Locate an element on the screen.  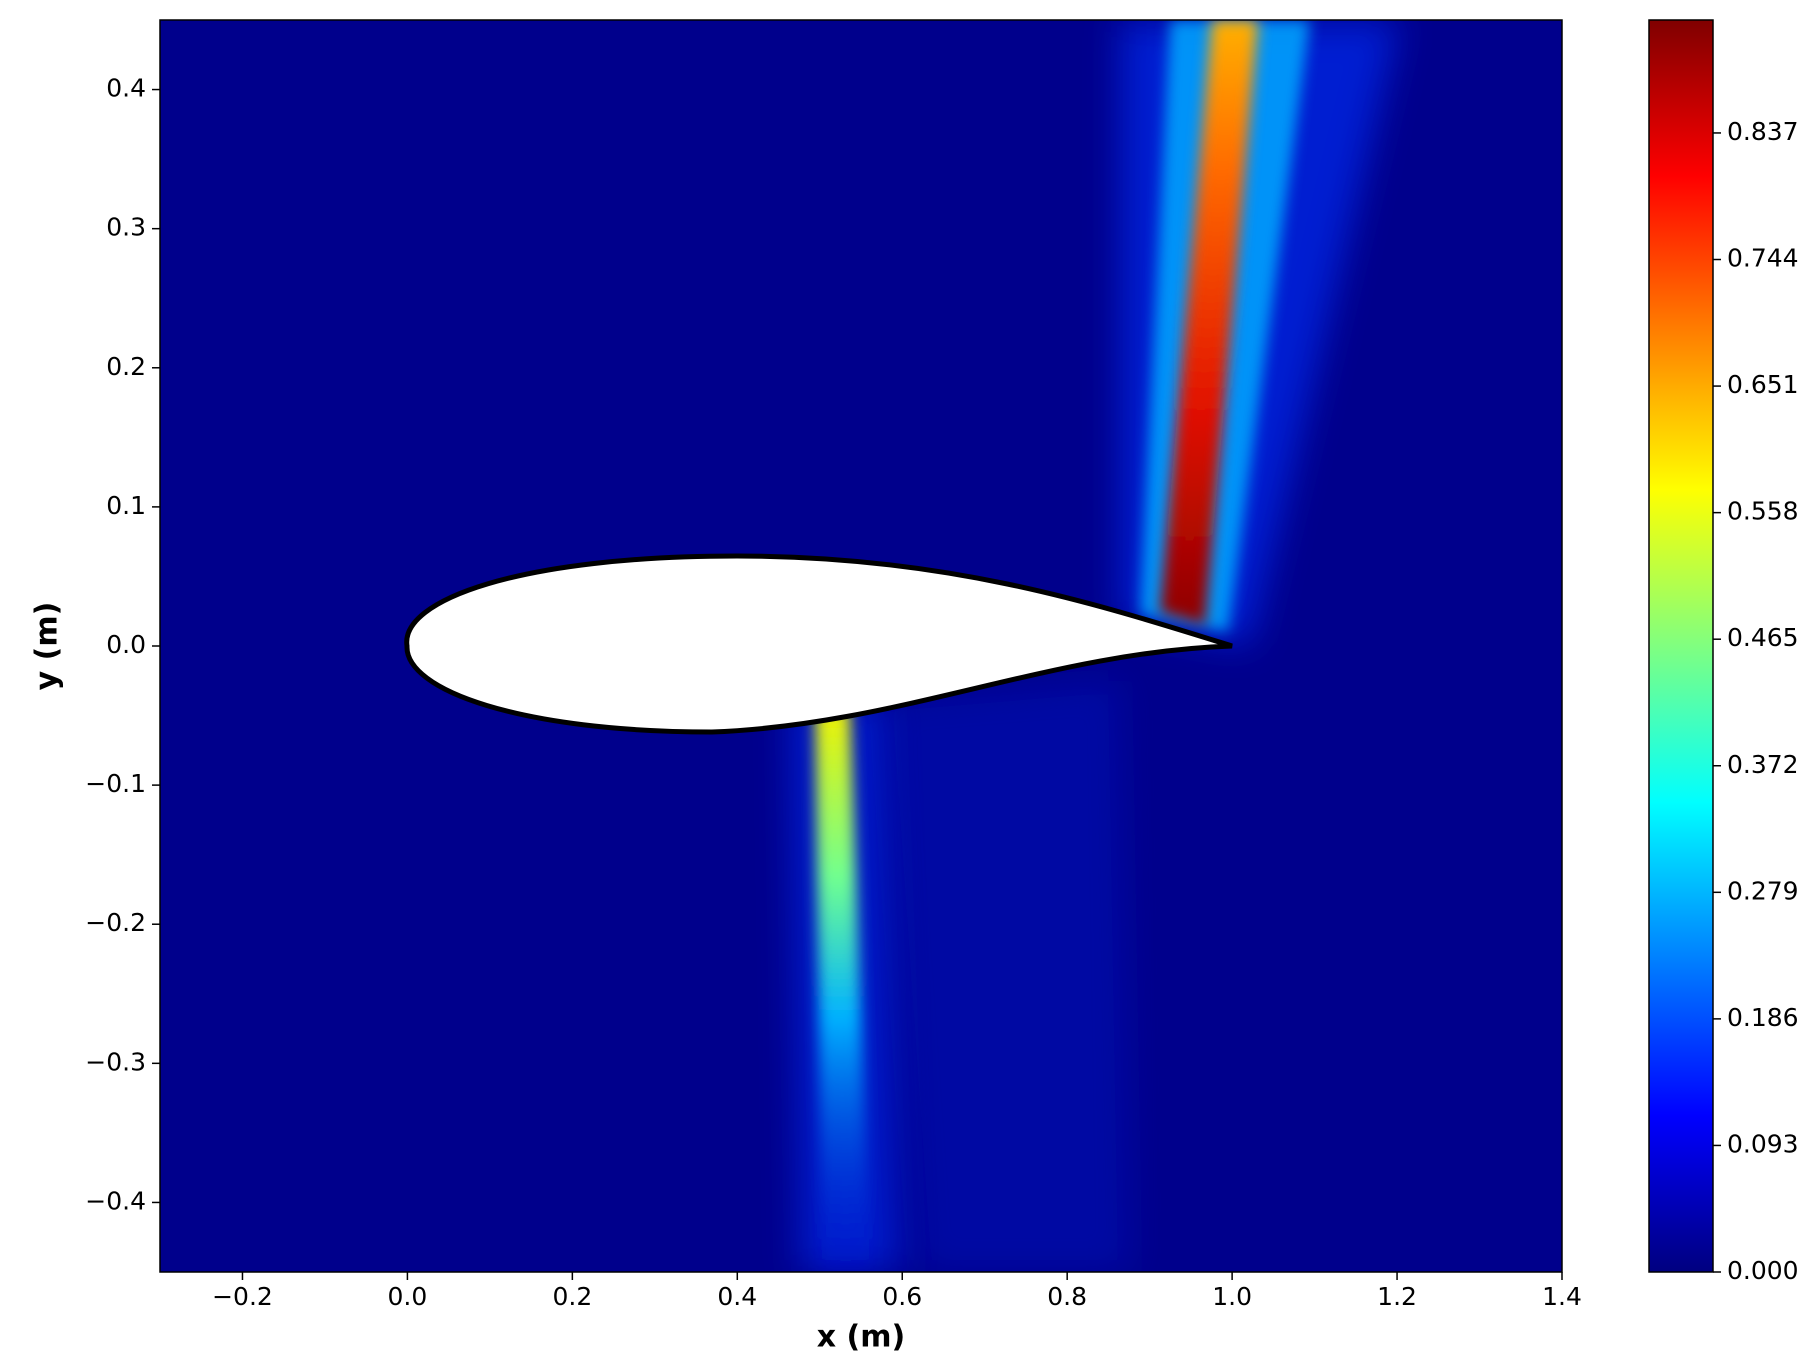
x-tick-label: 0.8 is located at coordinates (1067, 1296).